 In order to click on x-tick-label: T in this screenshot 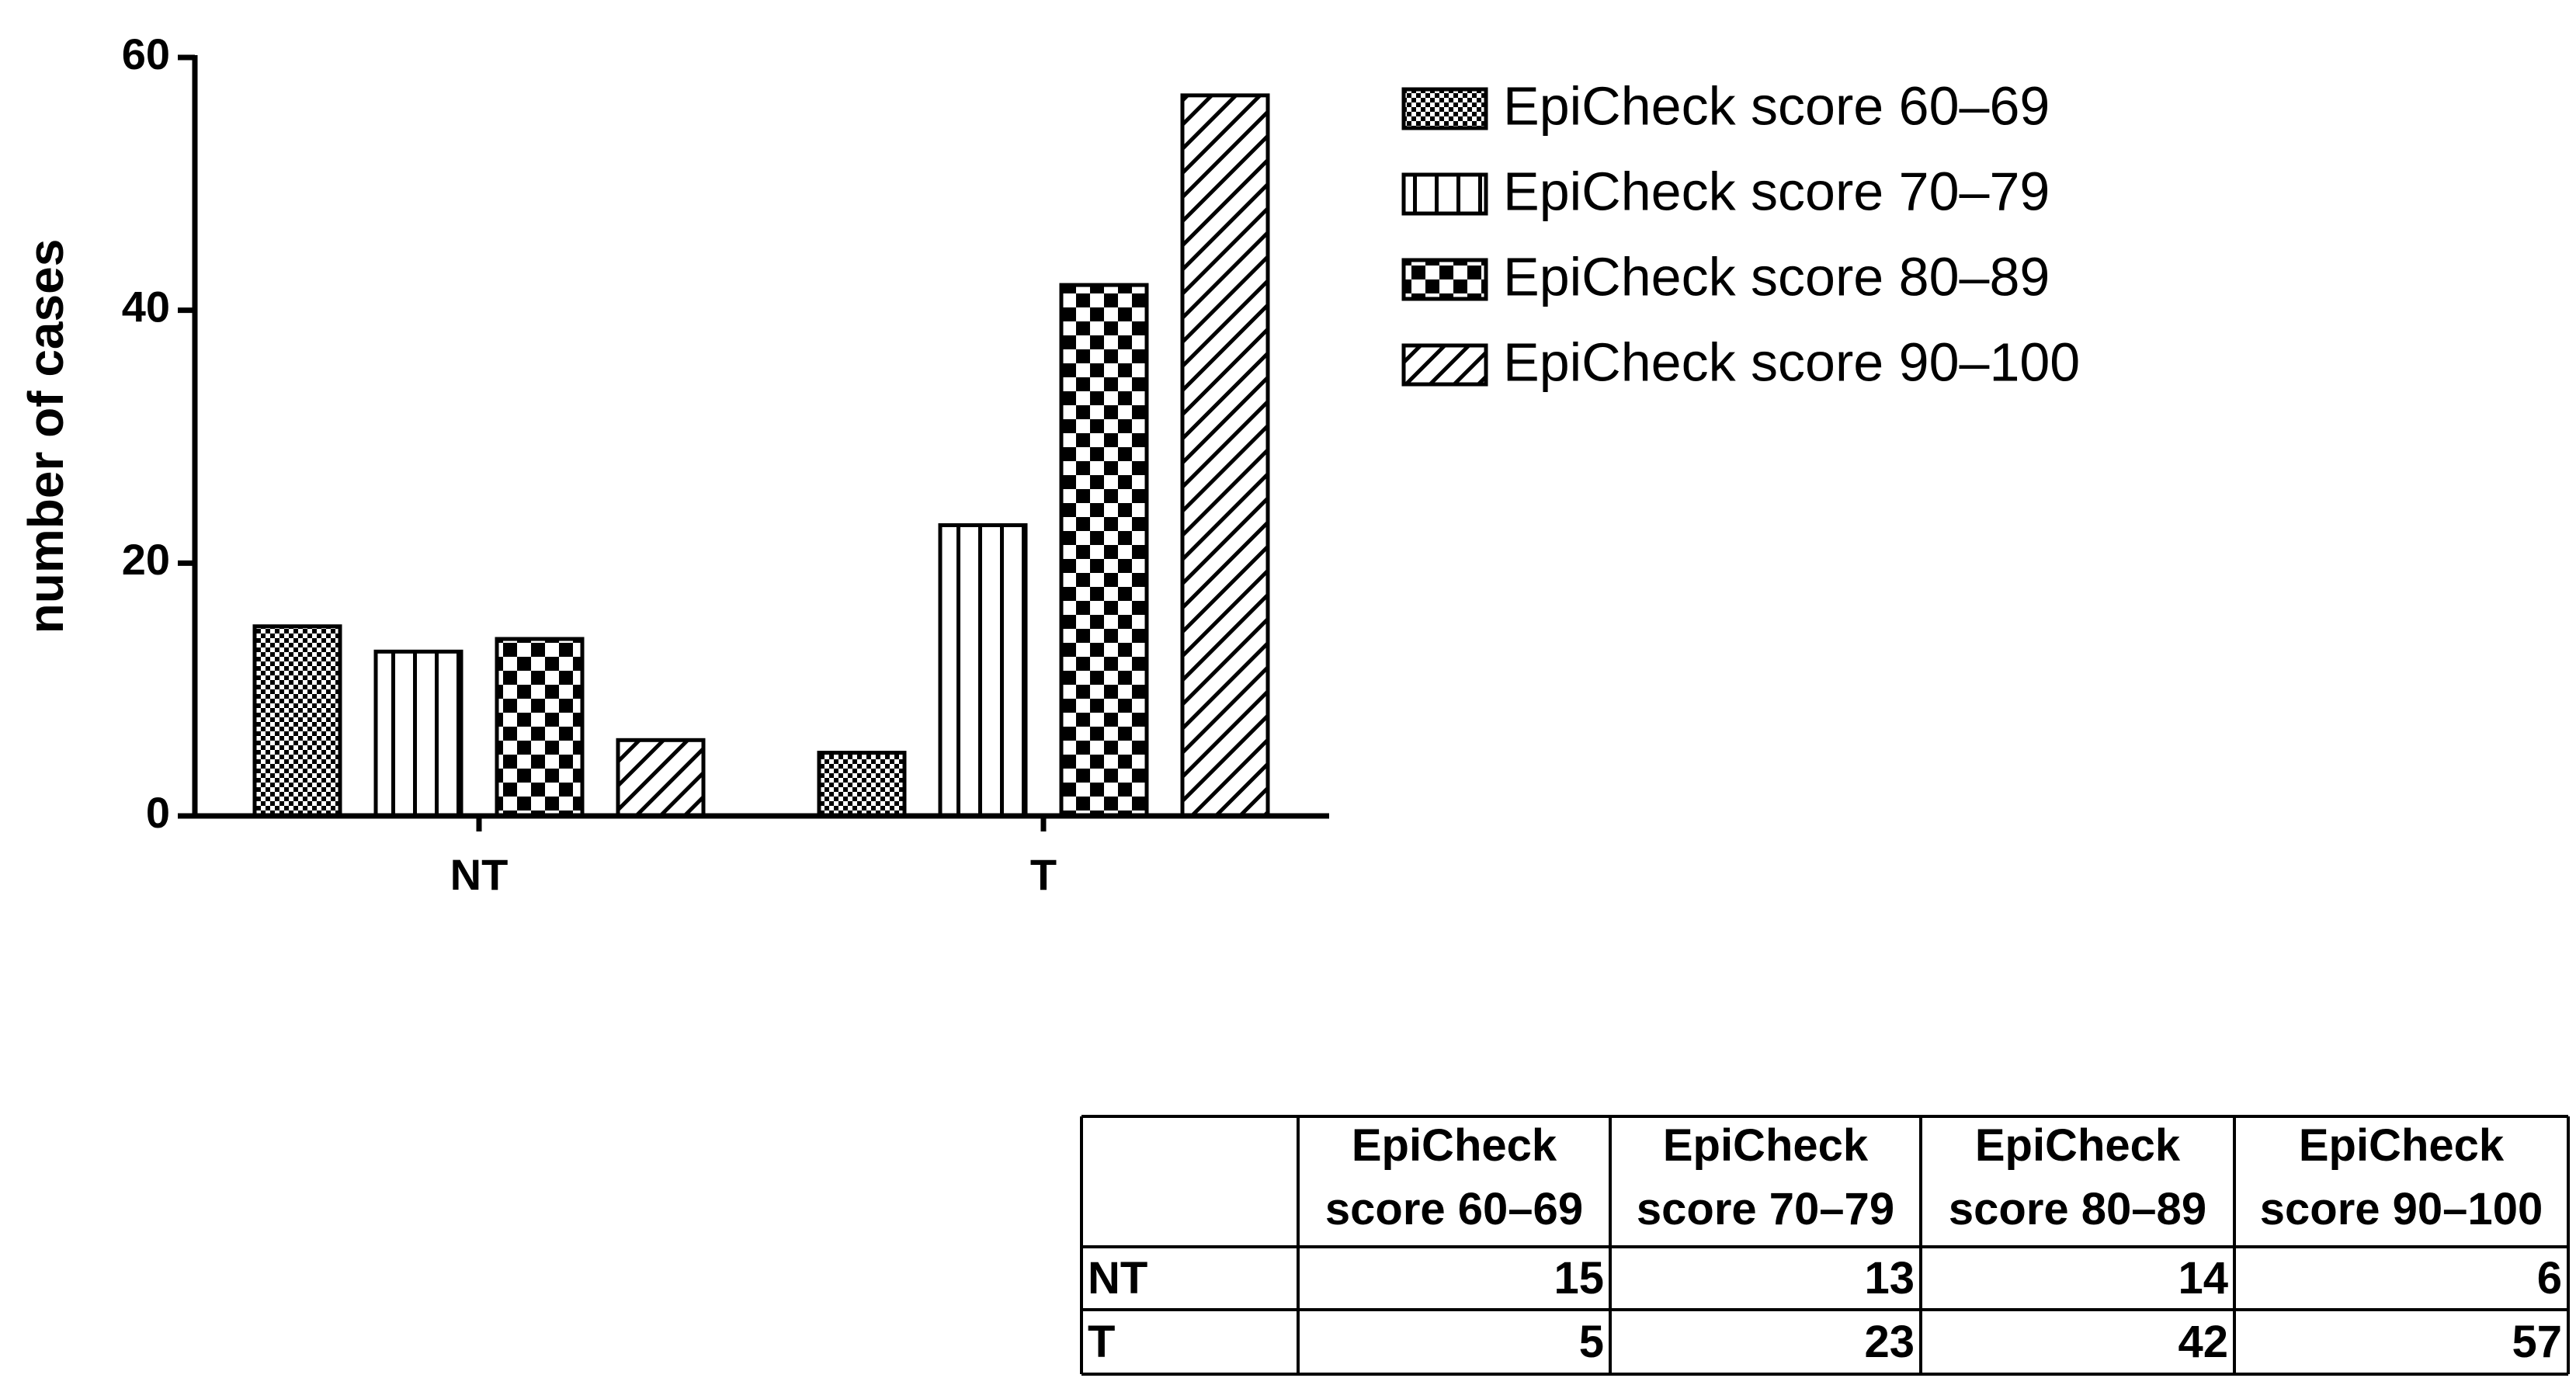, I will do `click(1043, 875)`.